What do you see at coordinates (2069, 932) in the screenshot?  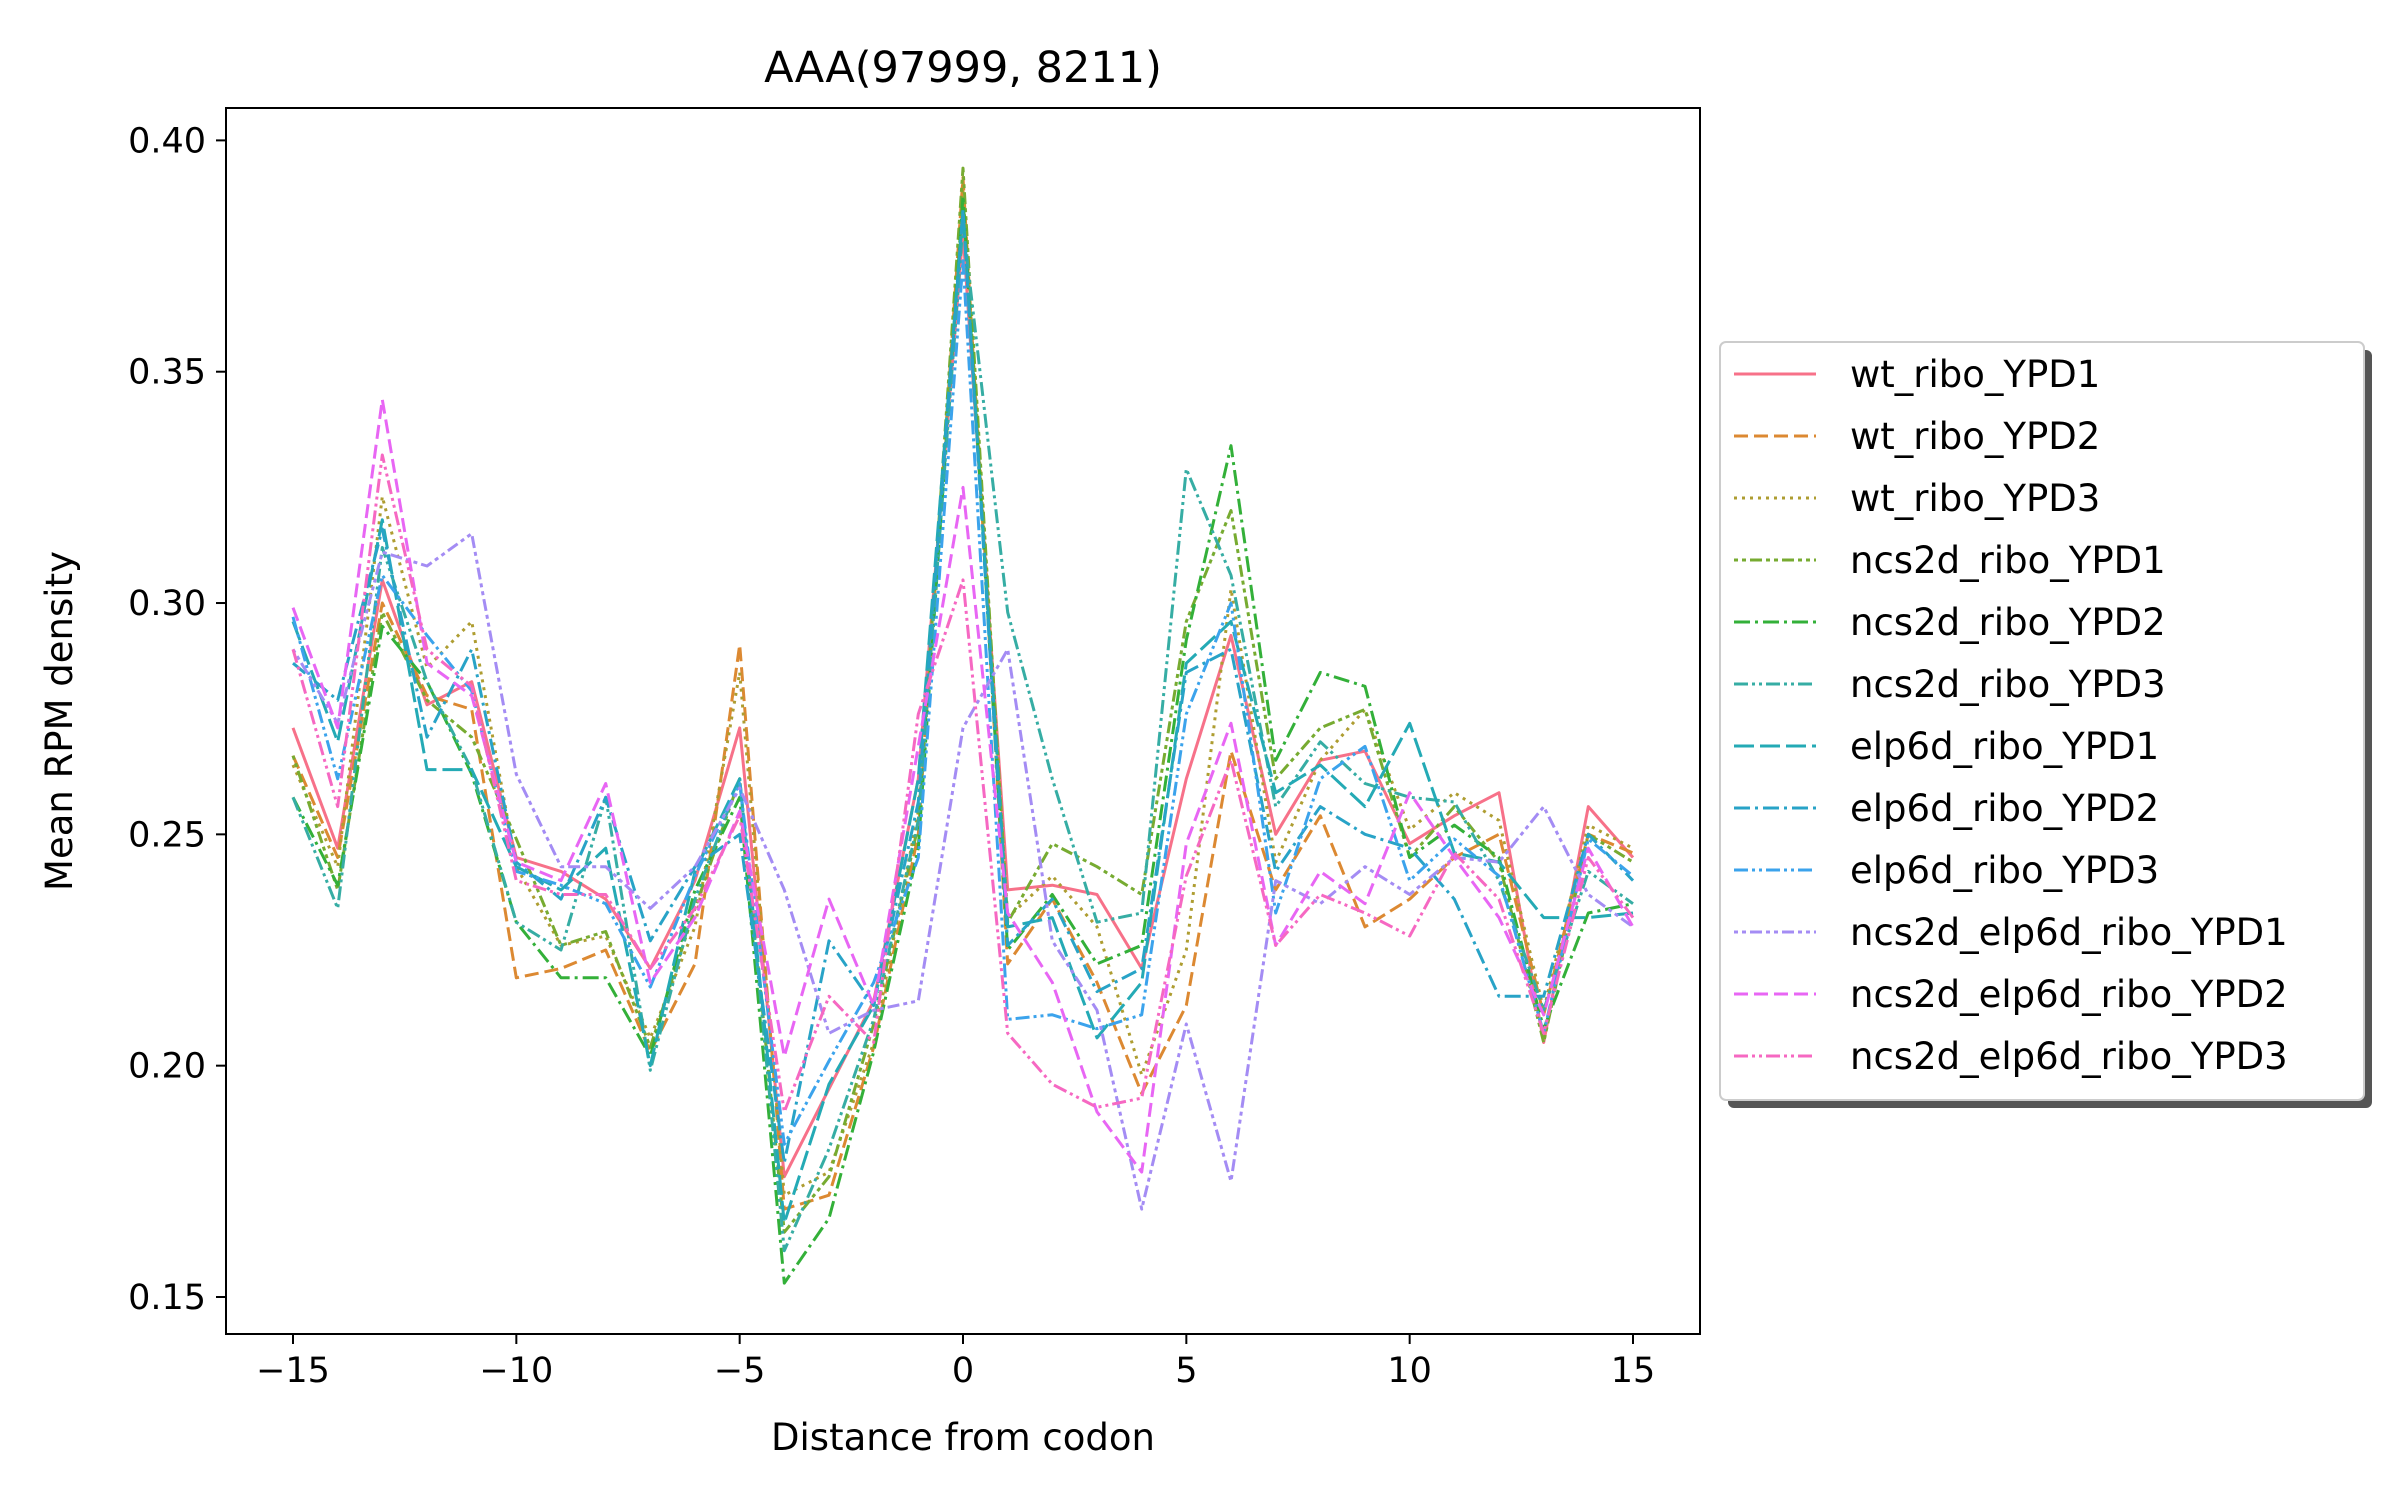 I see `legend-label: ncs2d_elp6d_ribo_YPD1` at bounding box center [2069, 932].